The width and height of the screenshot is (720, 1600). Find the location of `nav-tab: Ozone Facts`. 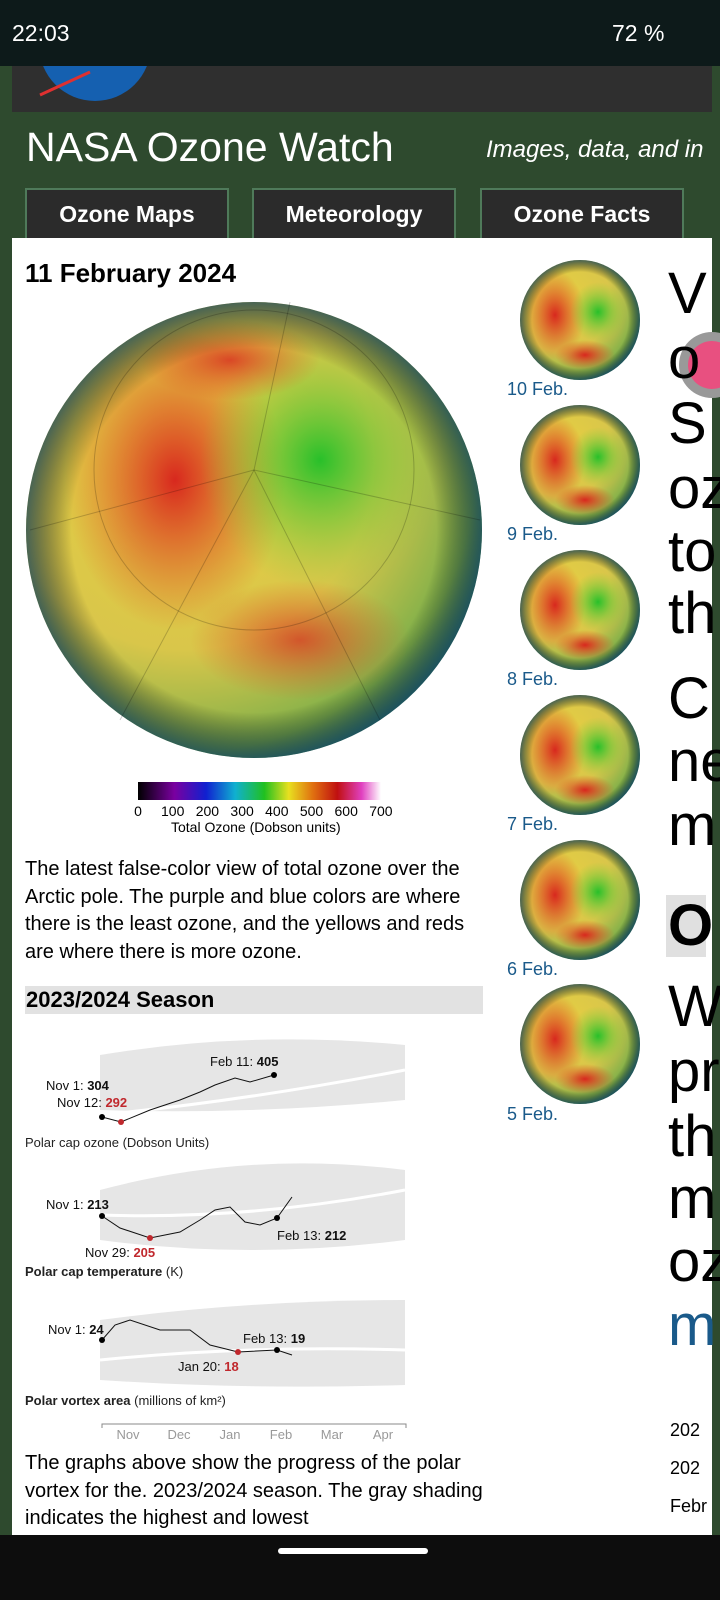

nav-tab: Ozone Facts is located at coordinates (582, 213).